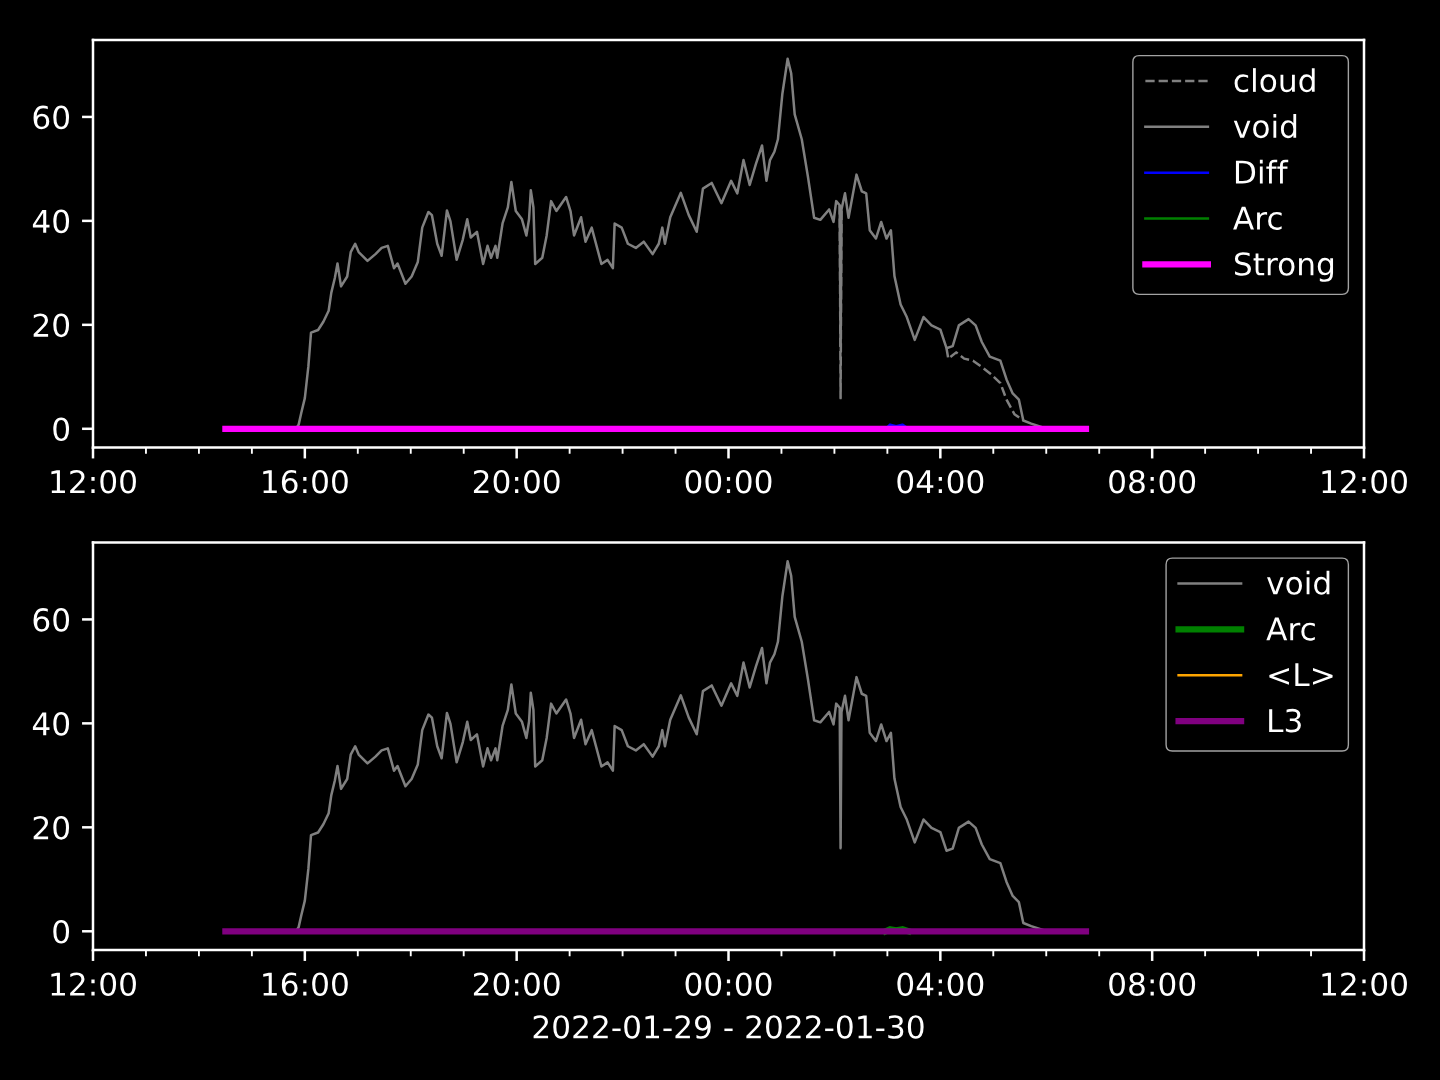 This screenshot has height=1080, width=1440. Describe the element at coordinates (1301, 675) in the screenshot. I see `legend-label: <L>` at that location.